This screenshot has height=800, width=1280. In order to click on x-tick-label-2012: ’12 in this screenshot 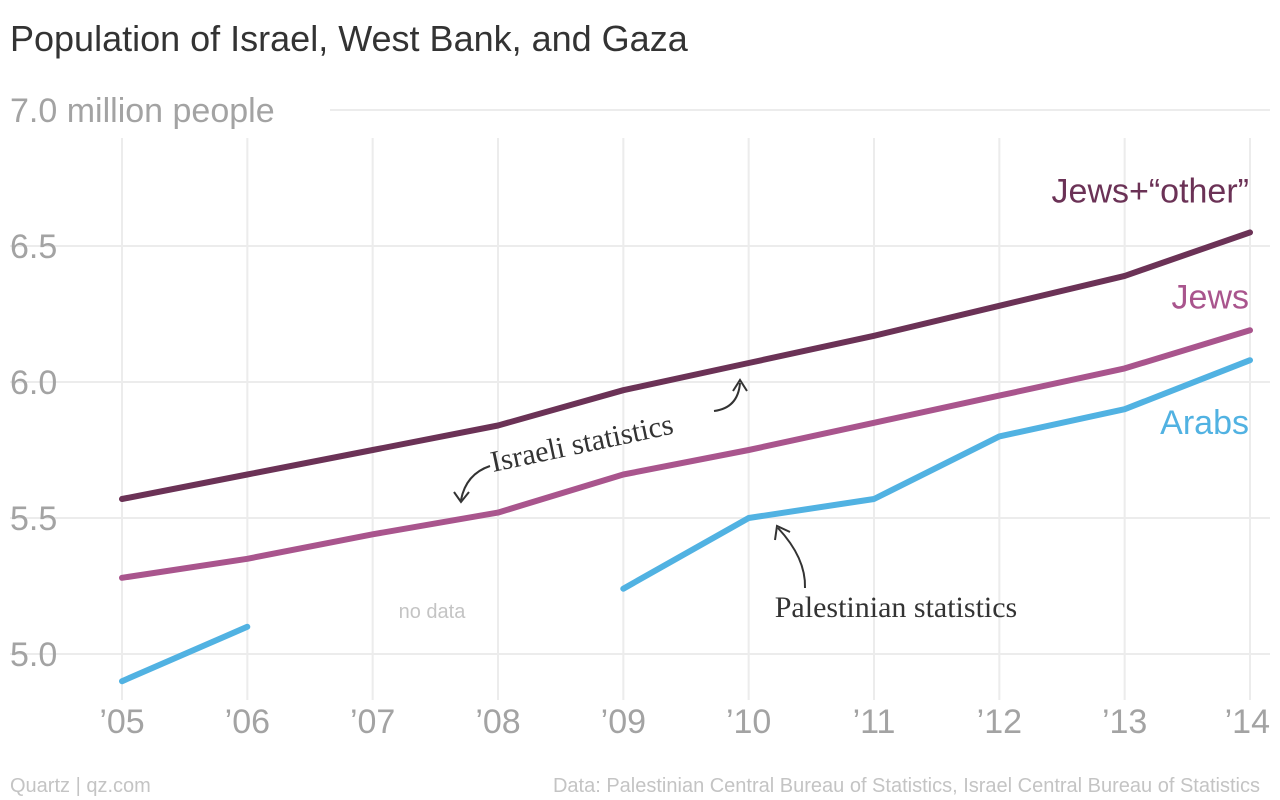, I will do `click(999, 722)`.